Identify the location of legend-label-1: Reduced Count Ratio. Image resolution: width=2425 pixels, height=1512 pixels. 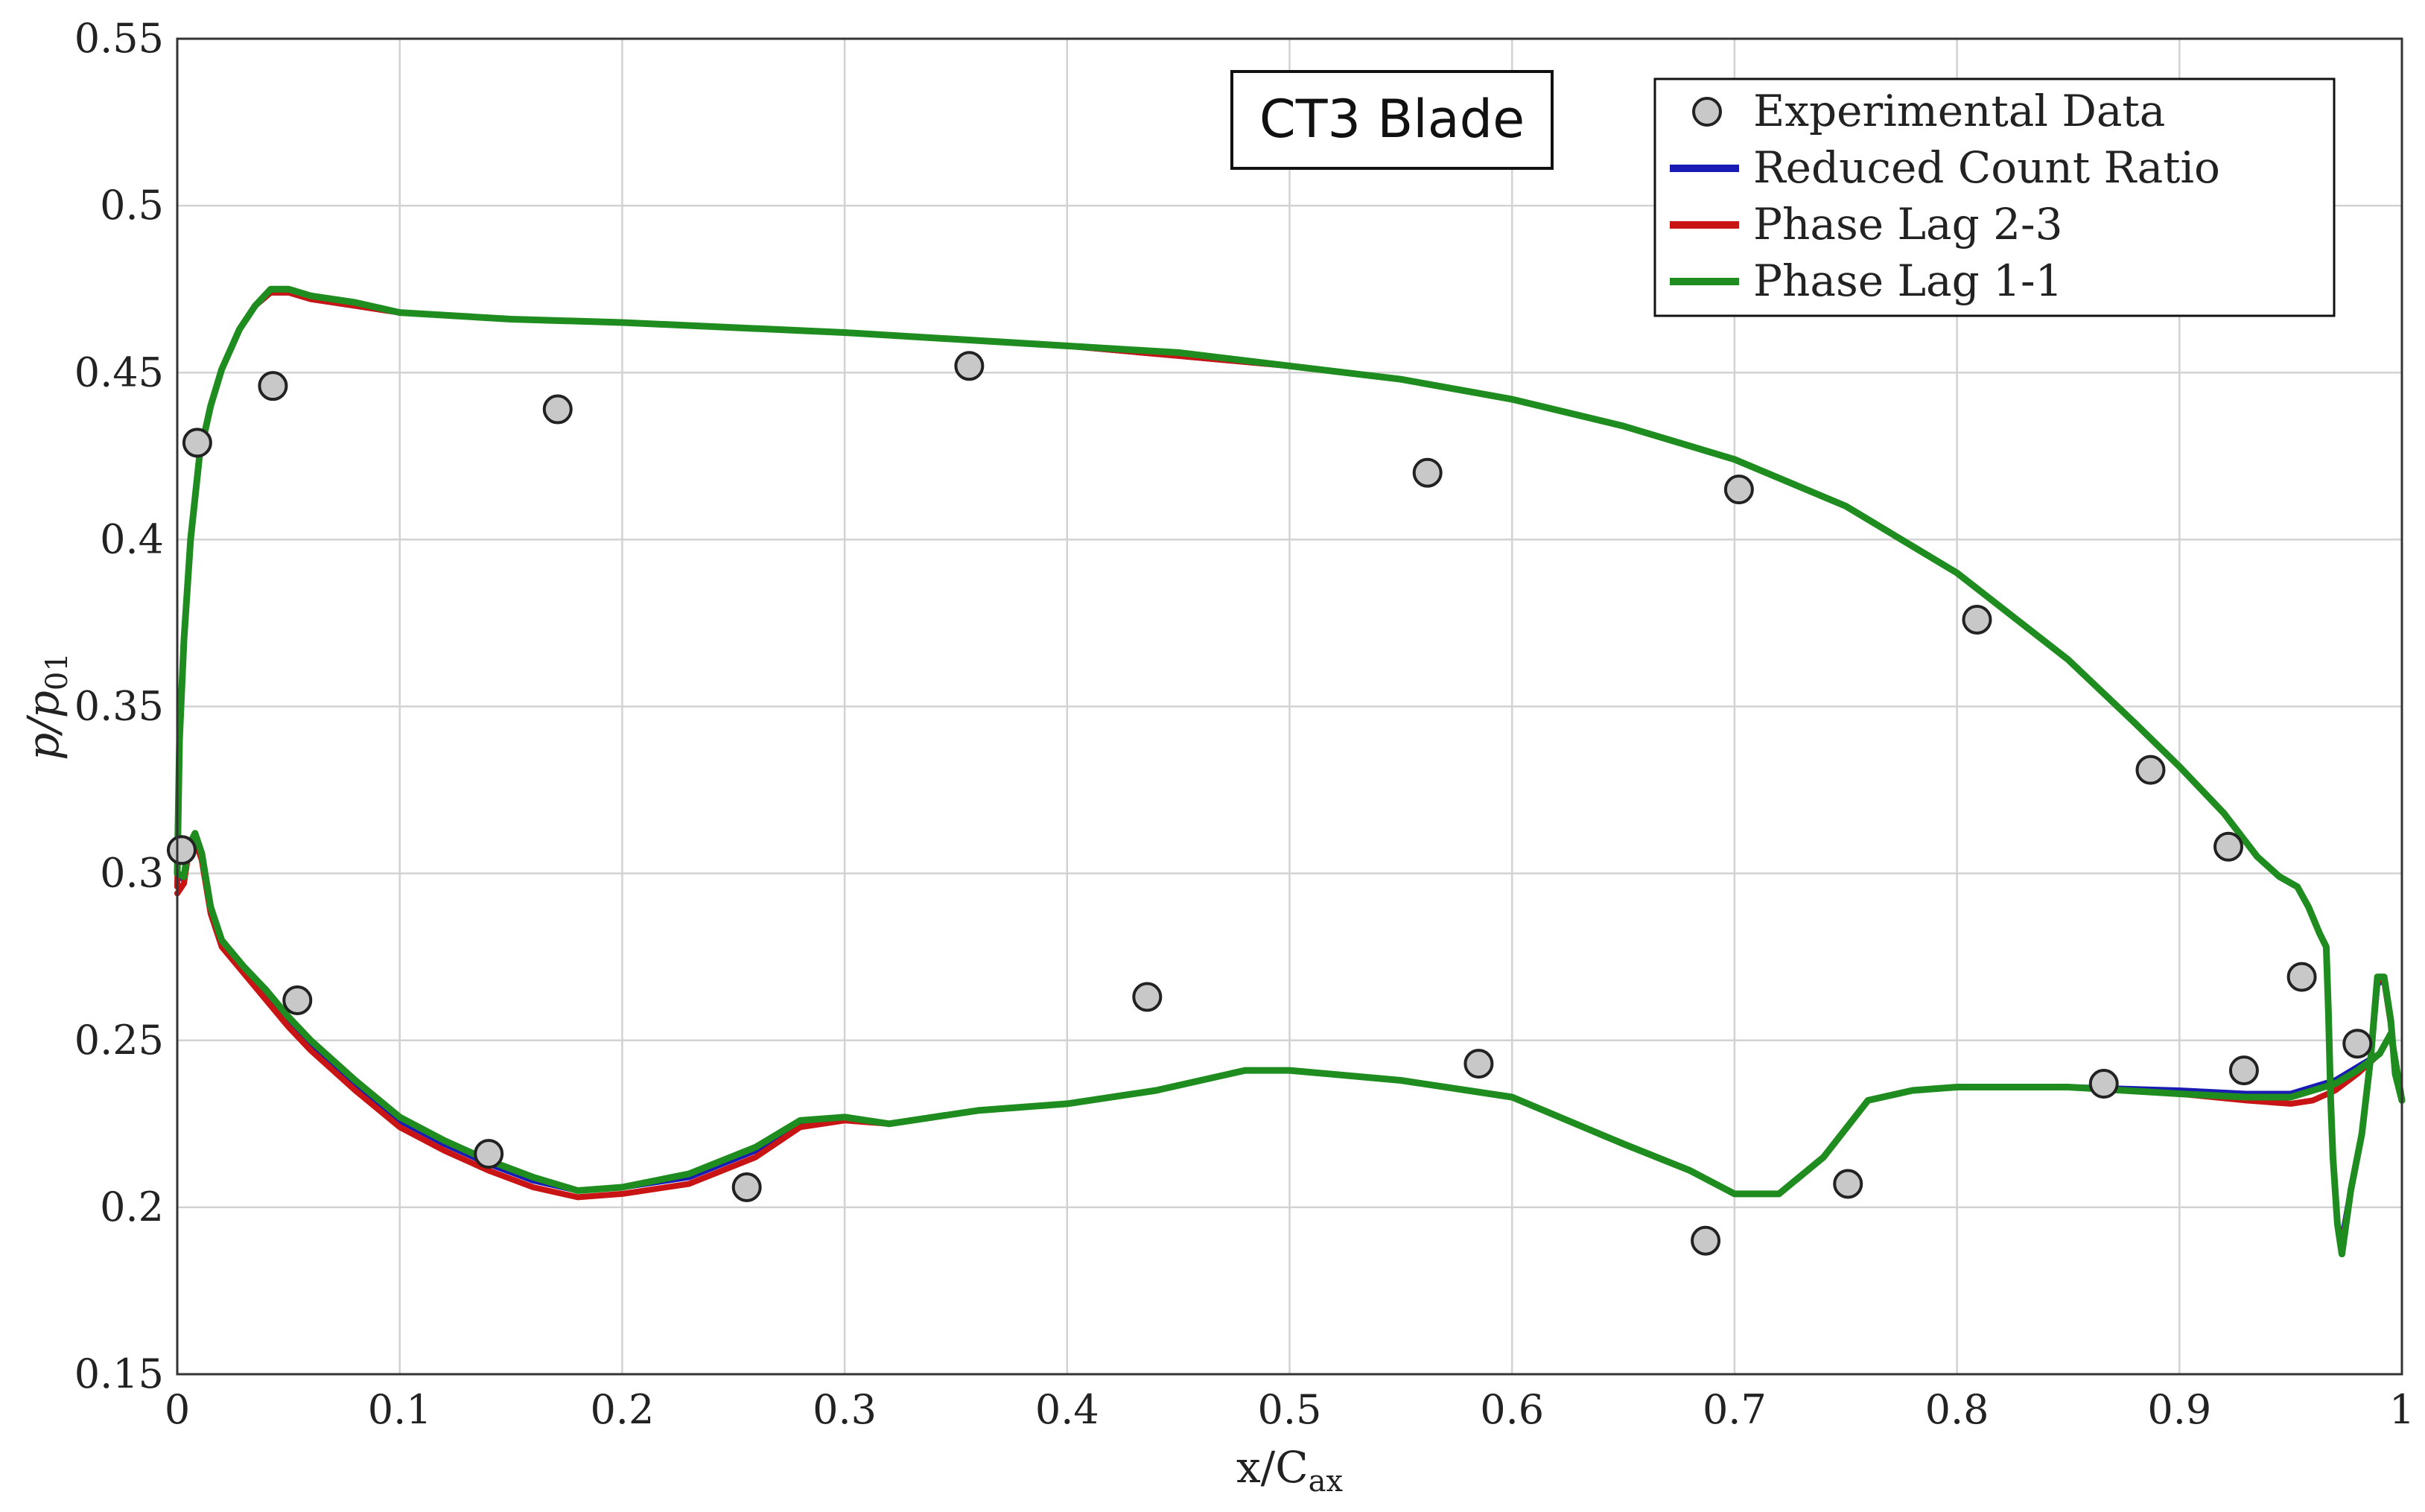
(1986, 168).